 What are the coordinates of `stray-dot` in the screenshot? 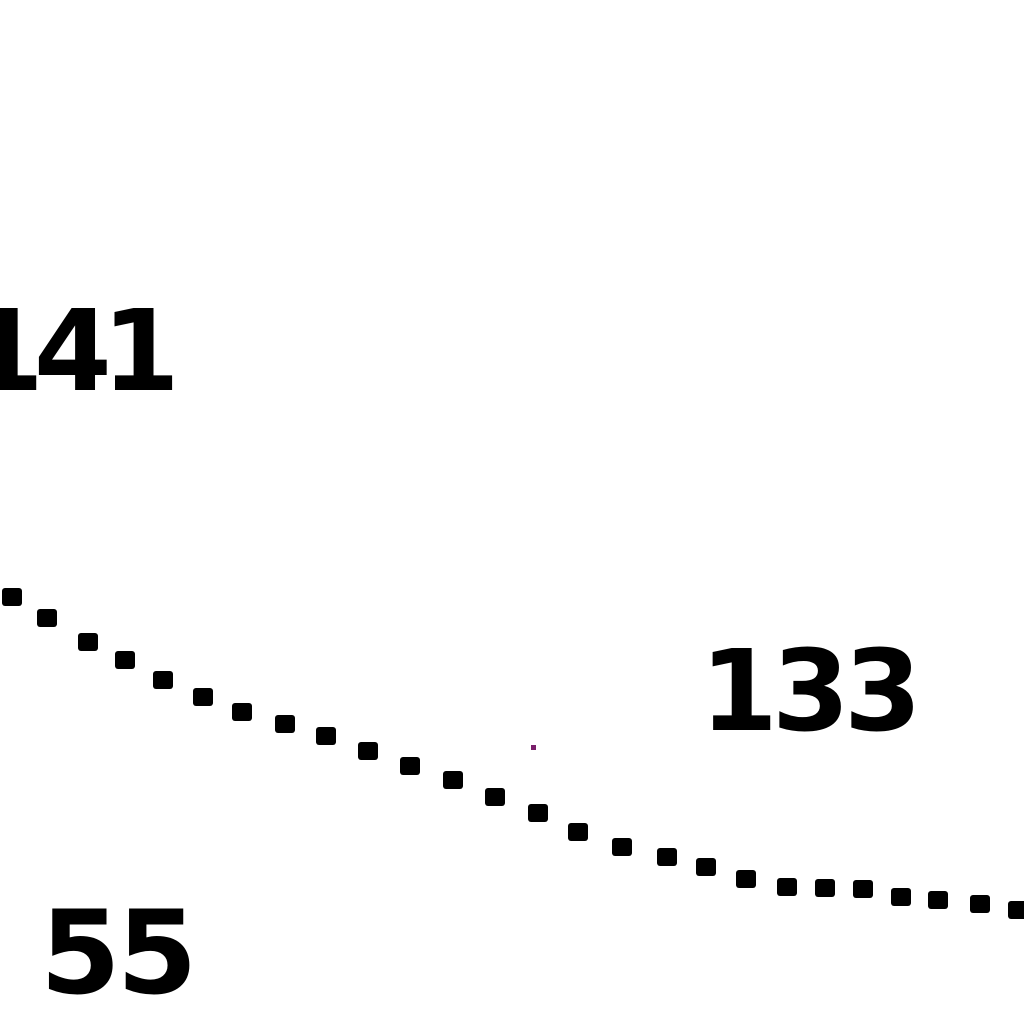 It's located at (533, 747).